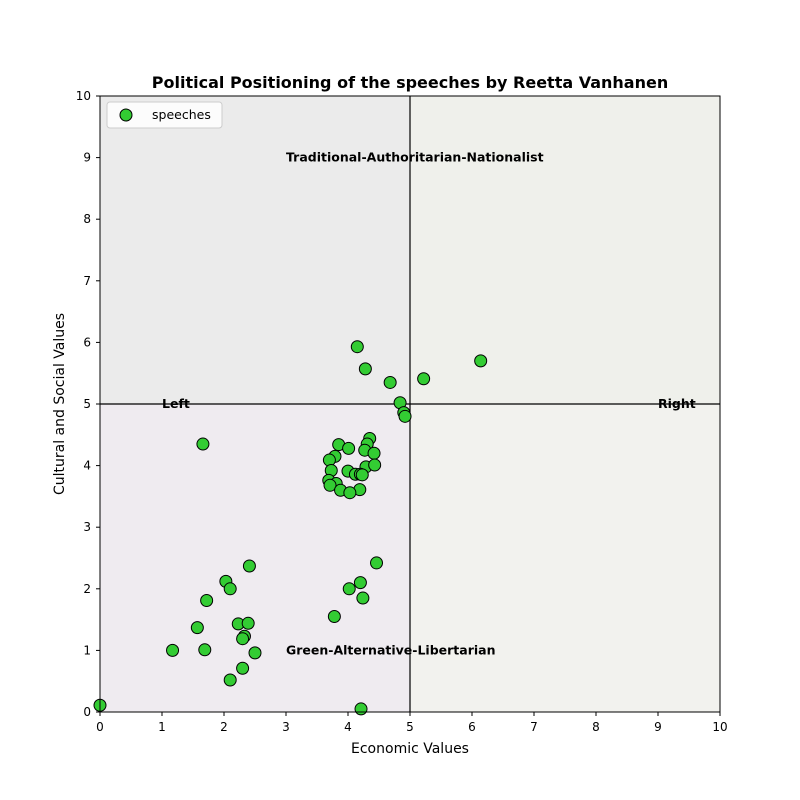 The height and width of the screenshot is (800, 800). Describe the element at coordinates (87, 342) in the screenshot. I see `y-tick-label: 6` at that location.